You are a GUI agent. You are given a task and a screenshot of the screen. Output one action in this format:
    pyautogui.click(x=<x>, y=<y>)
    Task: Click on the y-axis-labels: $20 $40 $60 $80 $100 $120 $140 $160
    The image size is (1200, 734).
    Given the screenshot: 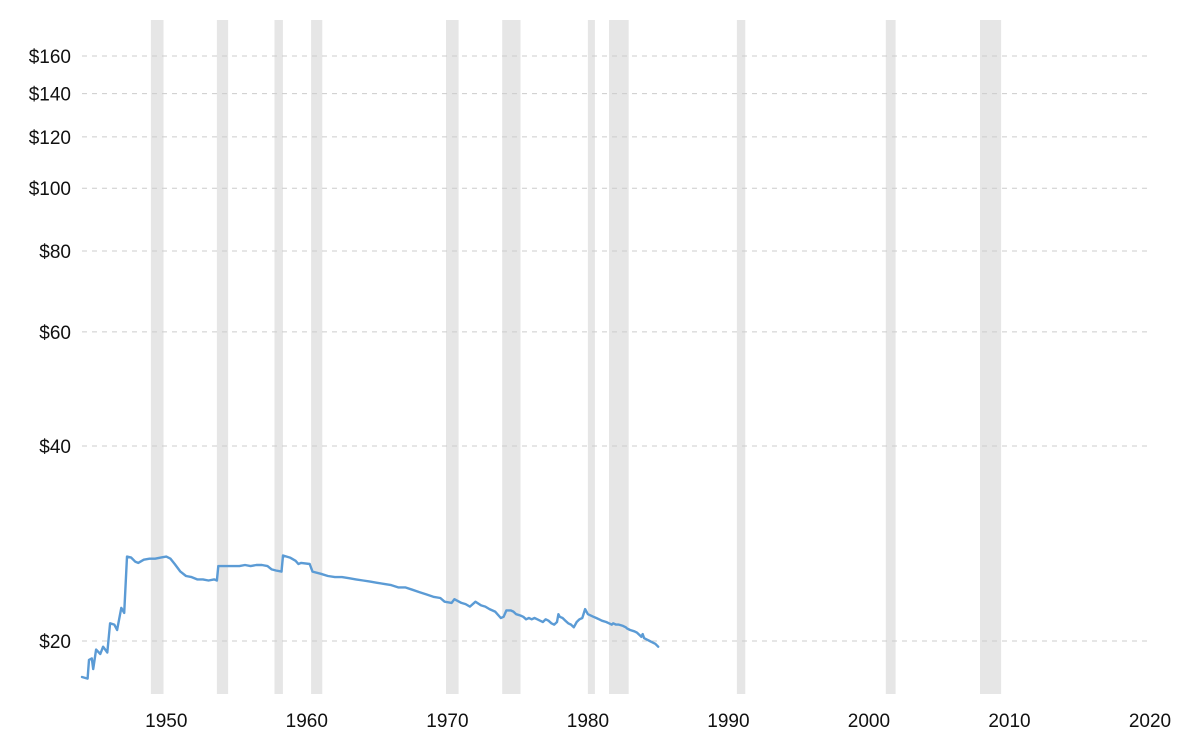 What is the action you would take?
    pyautogui.click(x=50, y=350)
    